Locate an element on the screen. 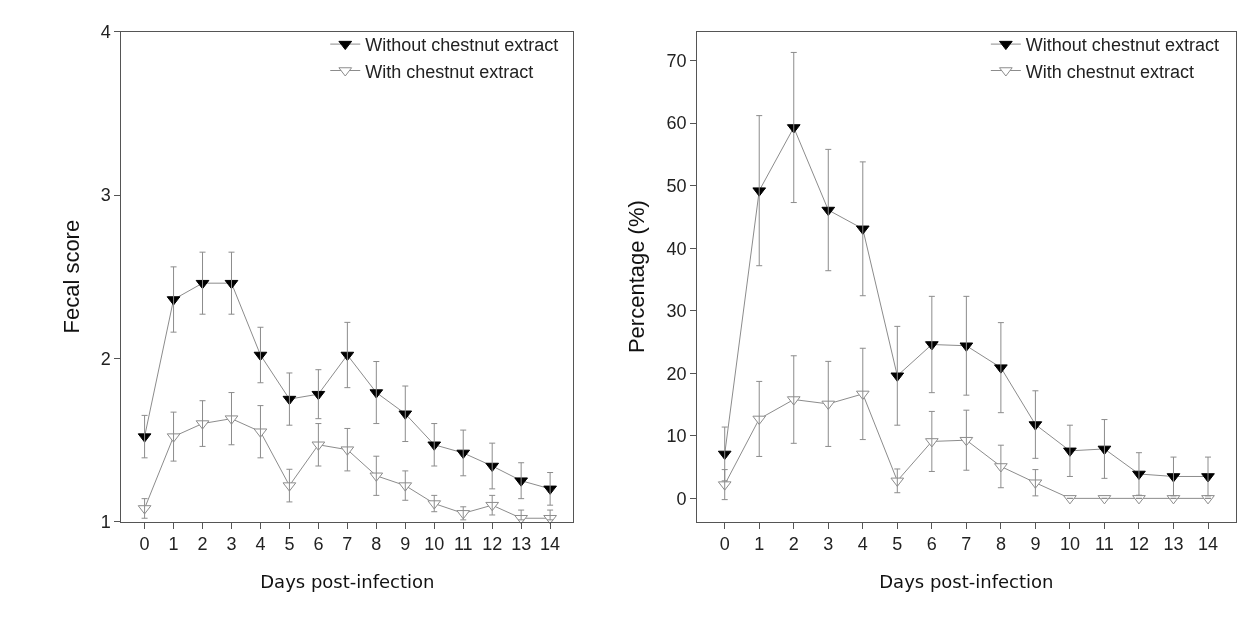  y-tick-label: 60 is located at coordinates (676, 123).